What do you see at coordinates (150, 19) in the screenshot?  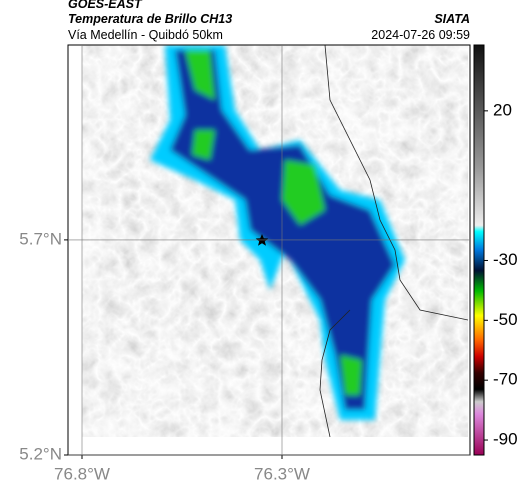 I see `subtitle: Temperatura de Brillo CH13` at bounding box center [150, 19].